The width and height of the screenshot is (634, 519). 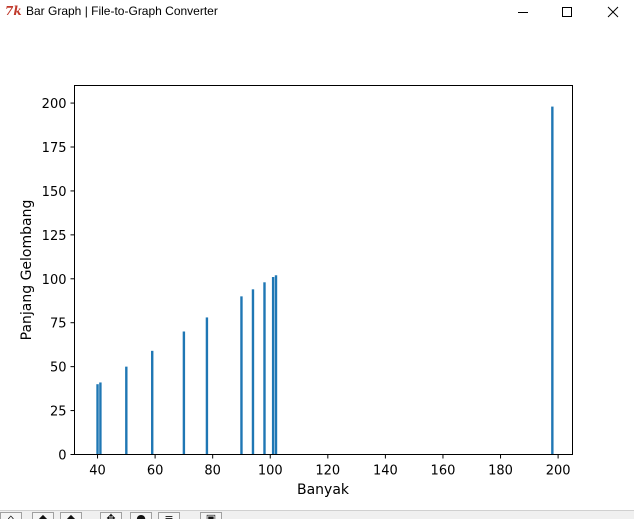 I want to click on zoom-icon: ●, so click(x=141, y=515).